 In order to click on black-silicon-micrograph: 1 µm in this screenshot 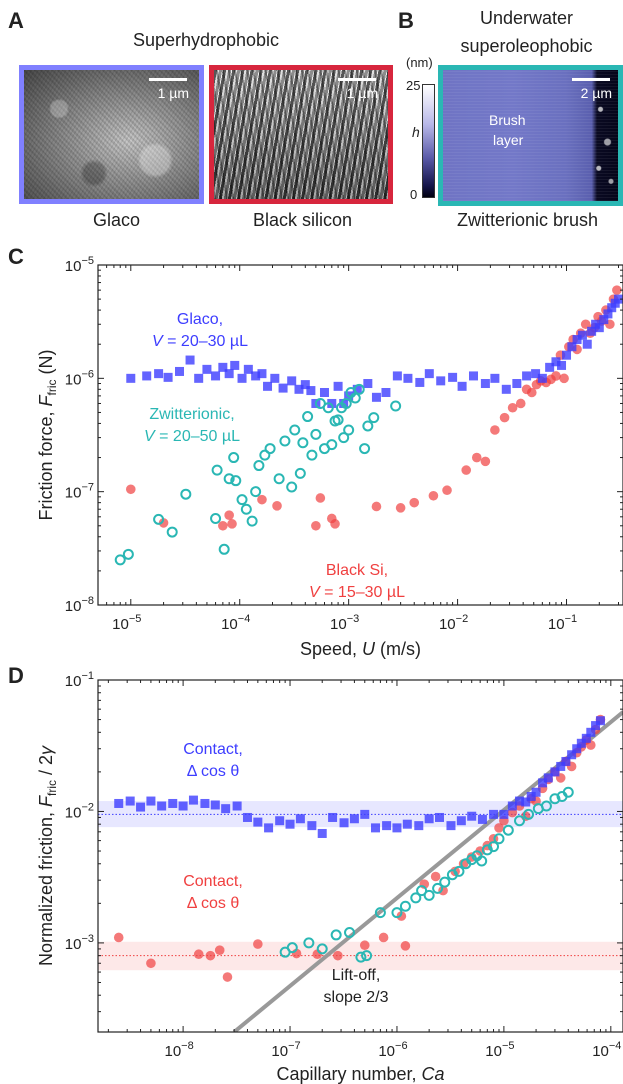, I will do `click(301, 134)`.